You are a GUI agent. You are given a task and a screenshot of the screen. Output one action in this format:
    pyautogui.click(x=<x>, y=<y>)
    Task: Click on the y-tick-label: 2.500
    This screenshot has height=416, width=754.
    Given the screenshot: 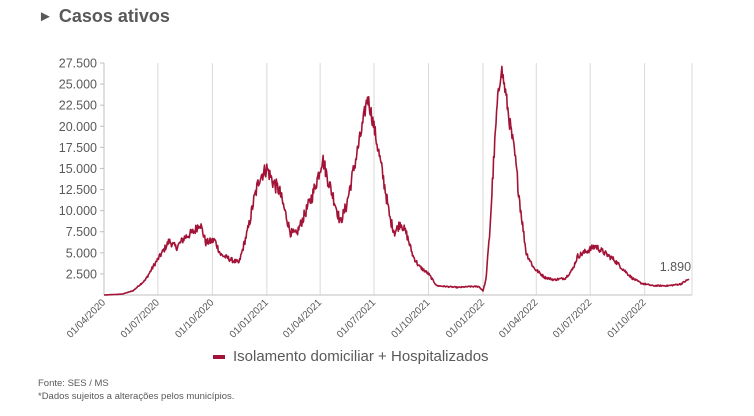 What is the action you would take?
    pyautogui.click(x=81, y=274)
    